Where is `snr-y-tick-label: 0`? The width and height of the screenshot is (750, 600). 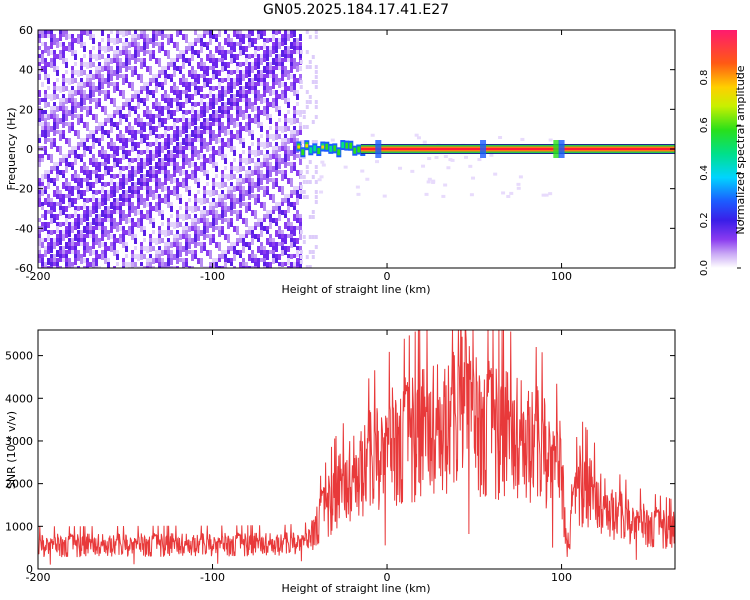
snr-y-tick-label: 0 is located at coordinates (29, 569).